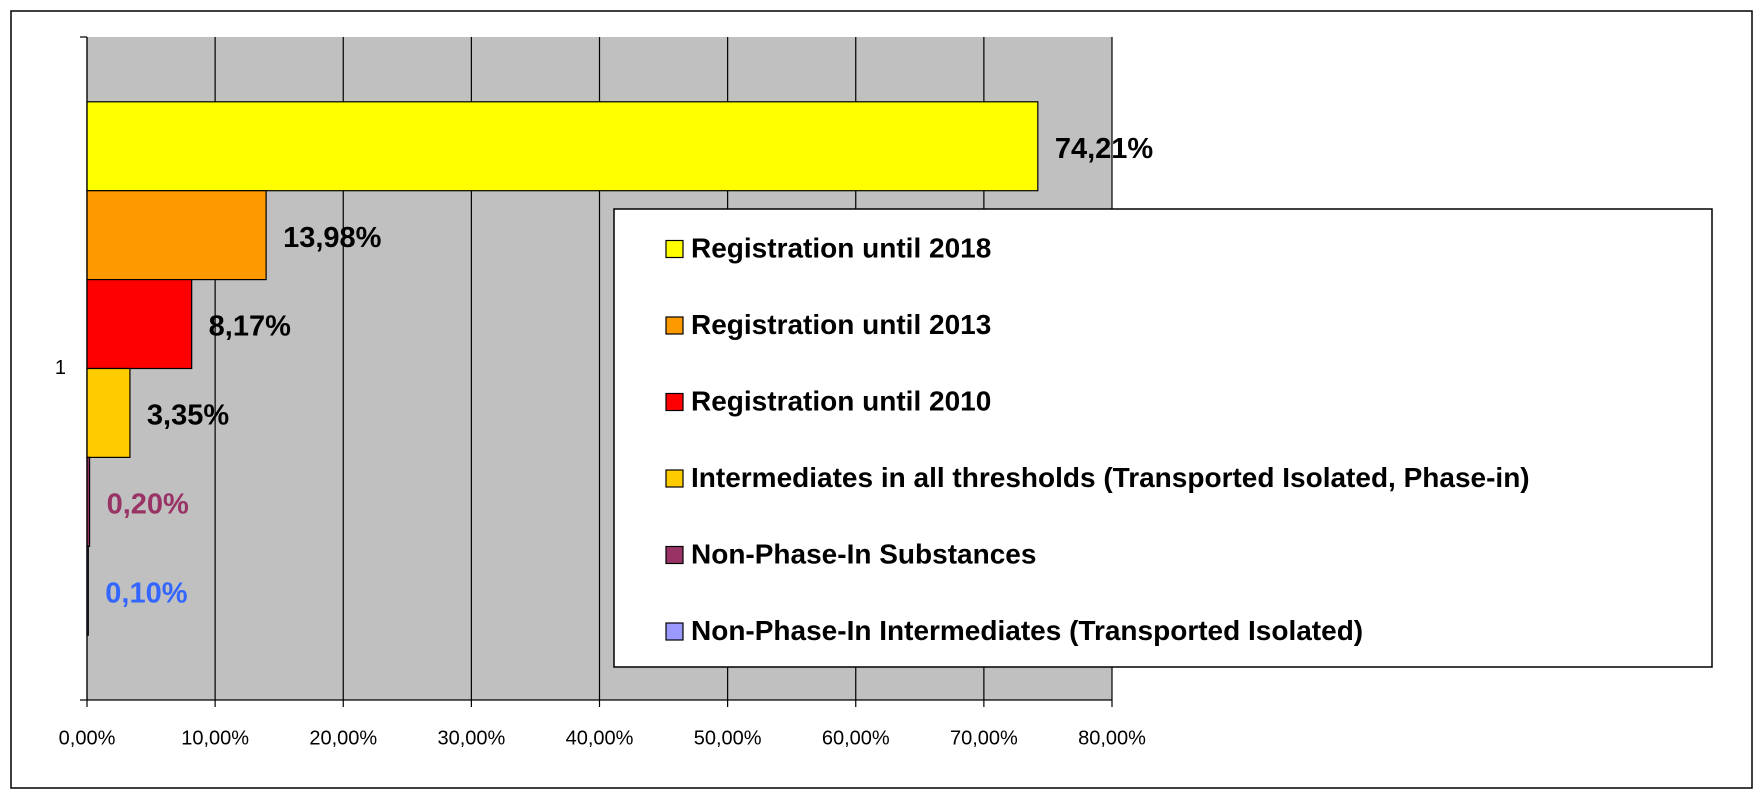 Image resolution: width=1764 pixels, height=795 pixels. Describe the element at coordinates (600, 738) in the screenshot. I see `x-tick-label: 40,00%` at that location.